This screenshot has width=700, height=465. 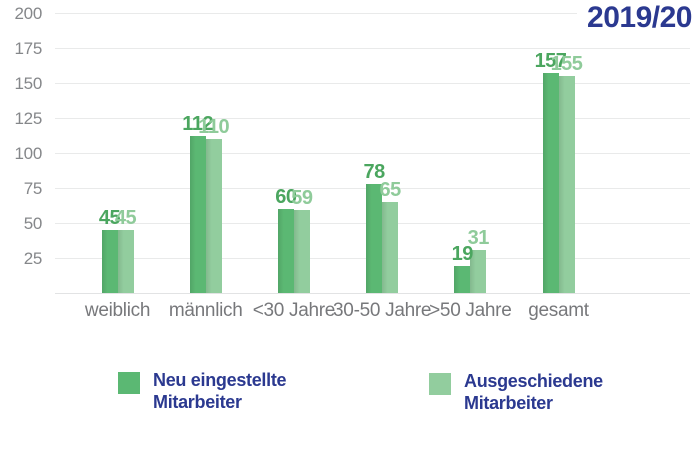 I want to click on value-label-new-30-50 Jahre: 78, so click(x=374, y=172).